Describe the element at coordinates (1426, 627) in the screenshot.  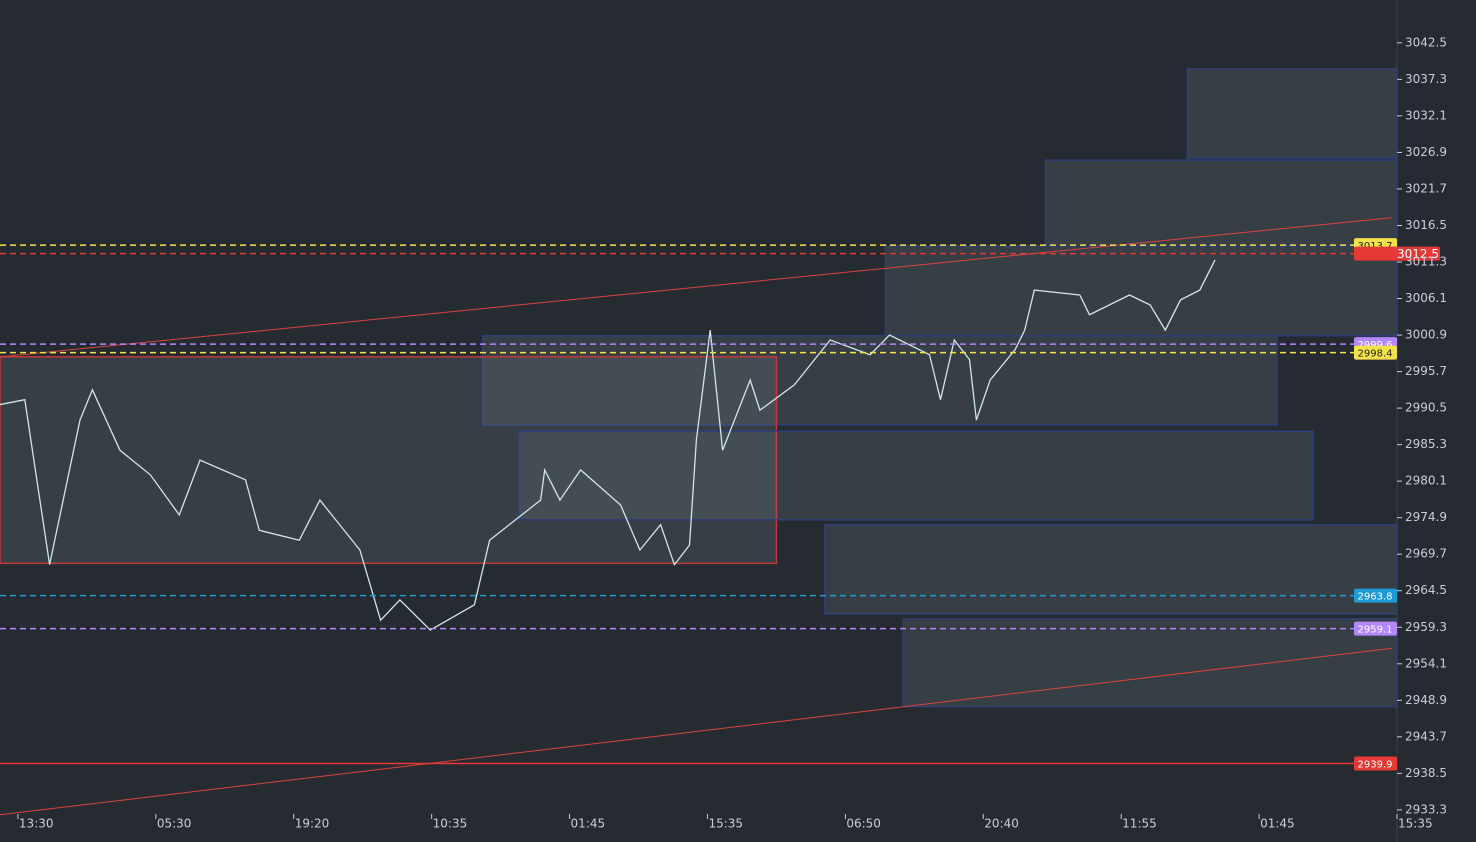
I see `y-tick-label: 2959.3` at that location.